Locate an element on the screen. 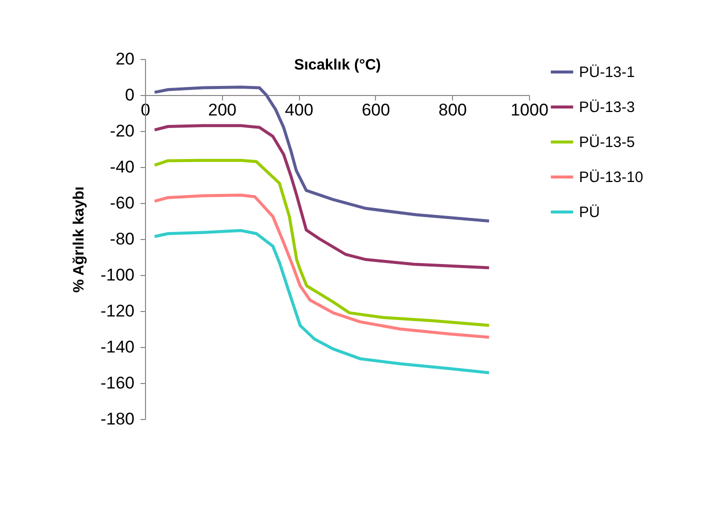 Image resolution: width=725 pixels, height=509 pixels. y-tick-label: 20 is located at coordinates (125, 59).